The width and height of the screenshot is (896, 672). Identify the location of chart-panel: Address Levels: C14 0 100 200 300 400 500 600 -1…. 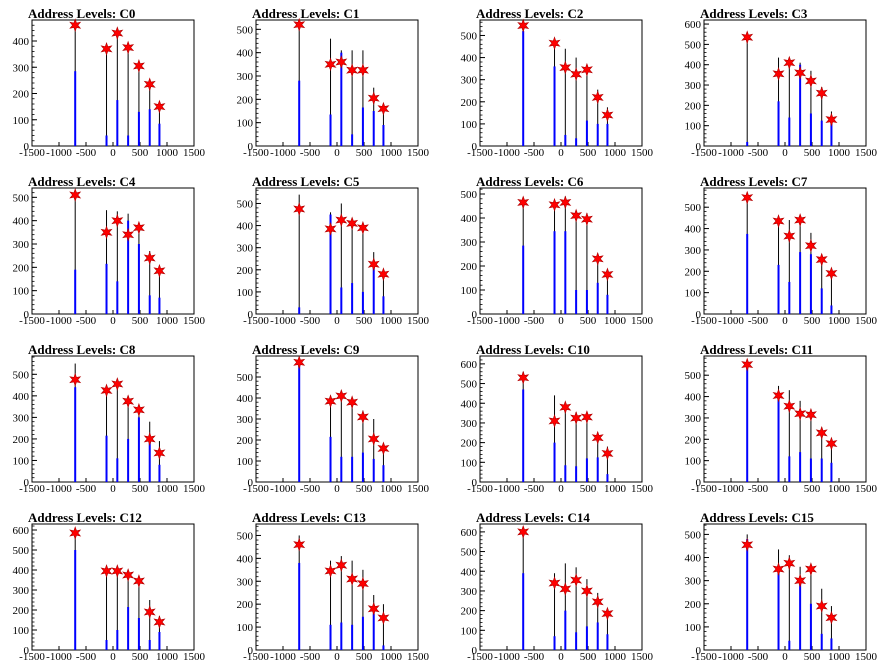
(560, 588).